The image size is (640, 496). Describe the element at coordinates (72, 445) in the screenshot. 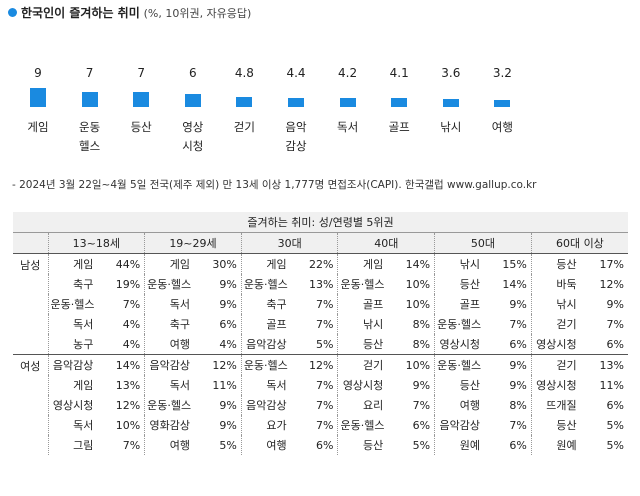

I see `hobby-name: 그림` at that location.